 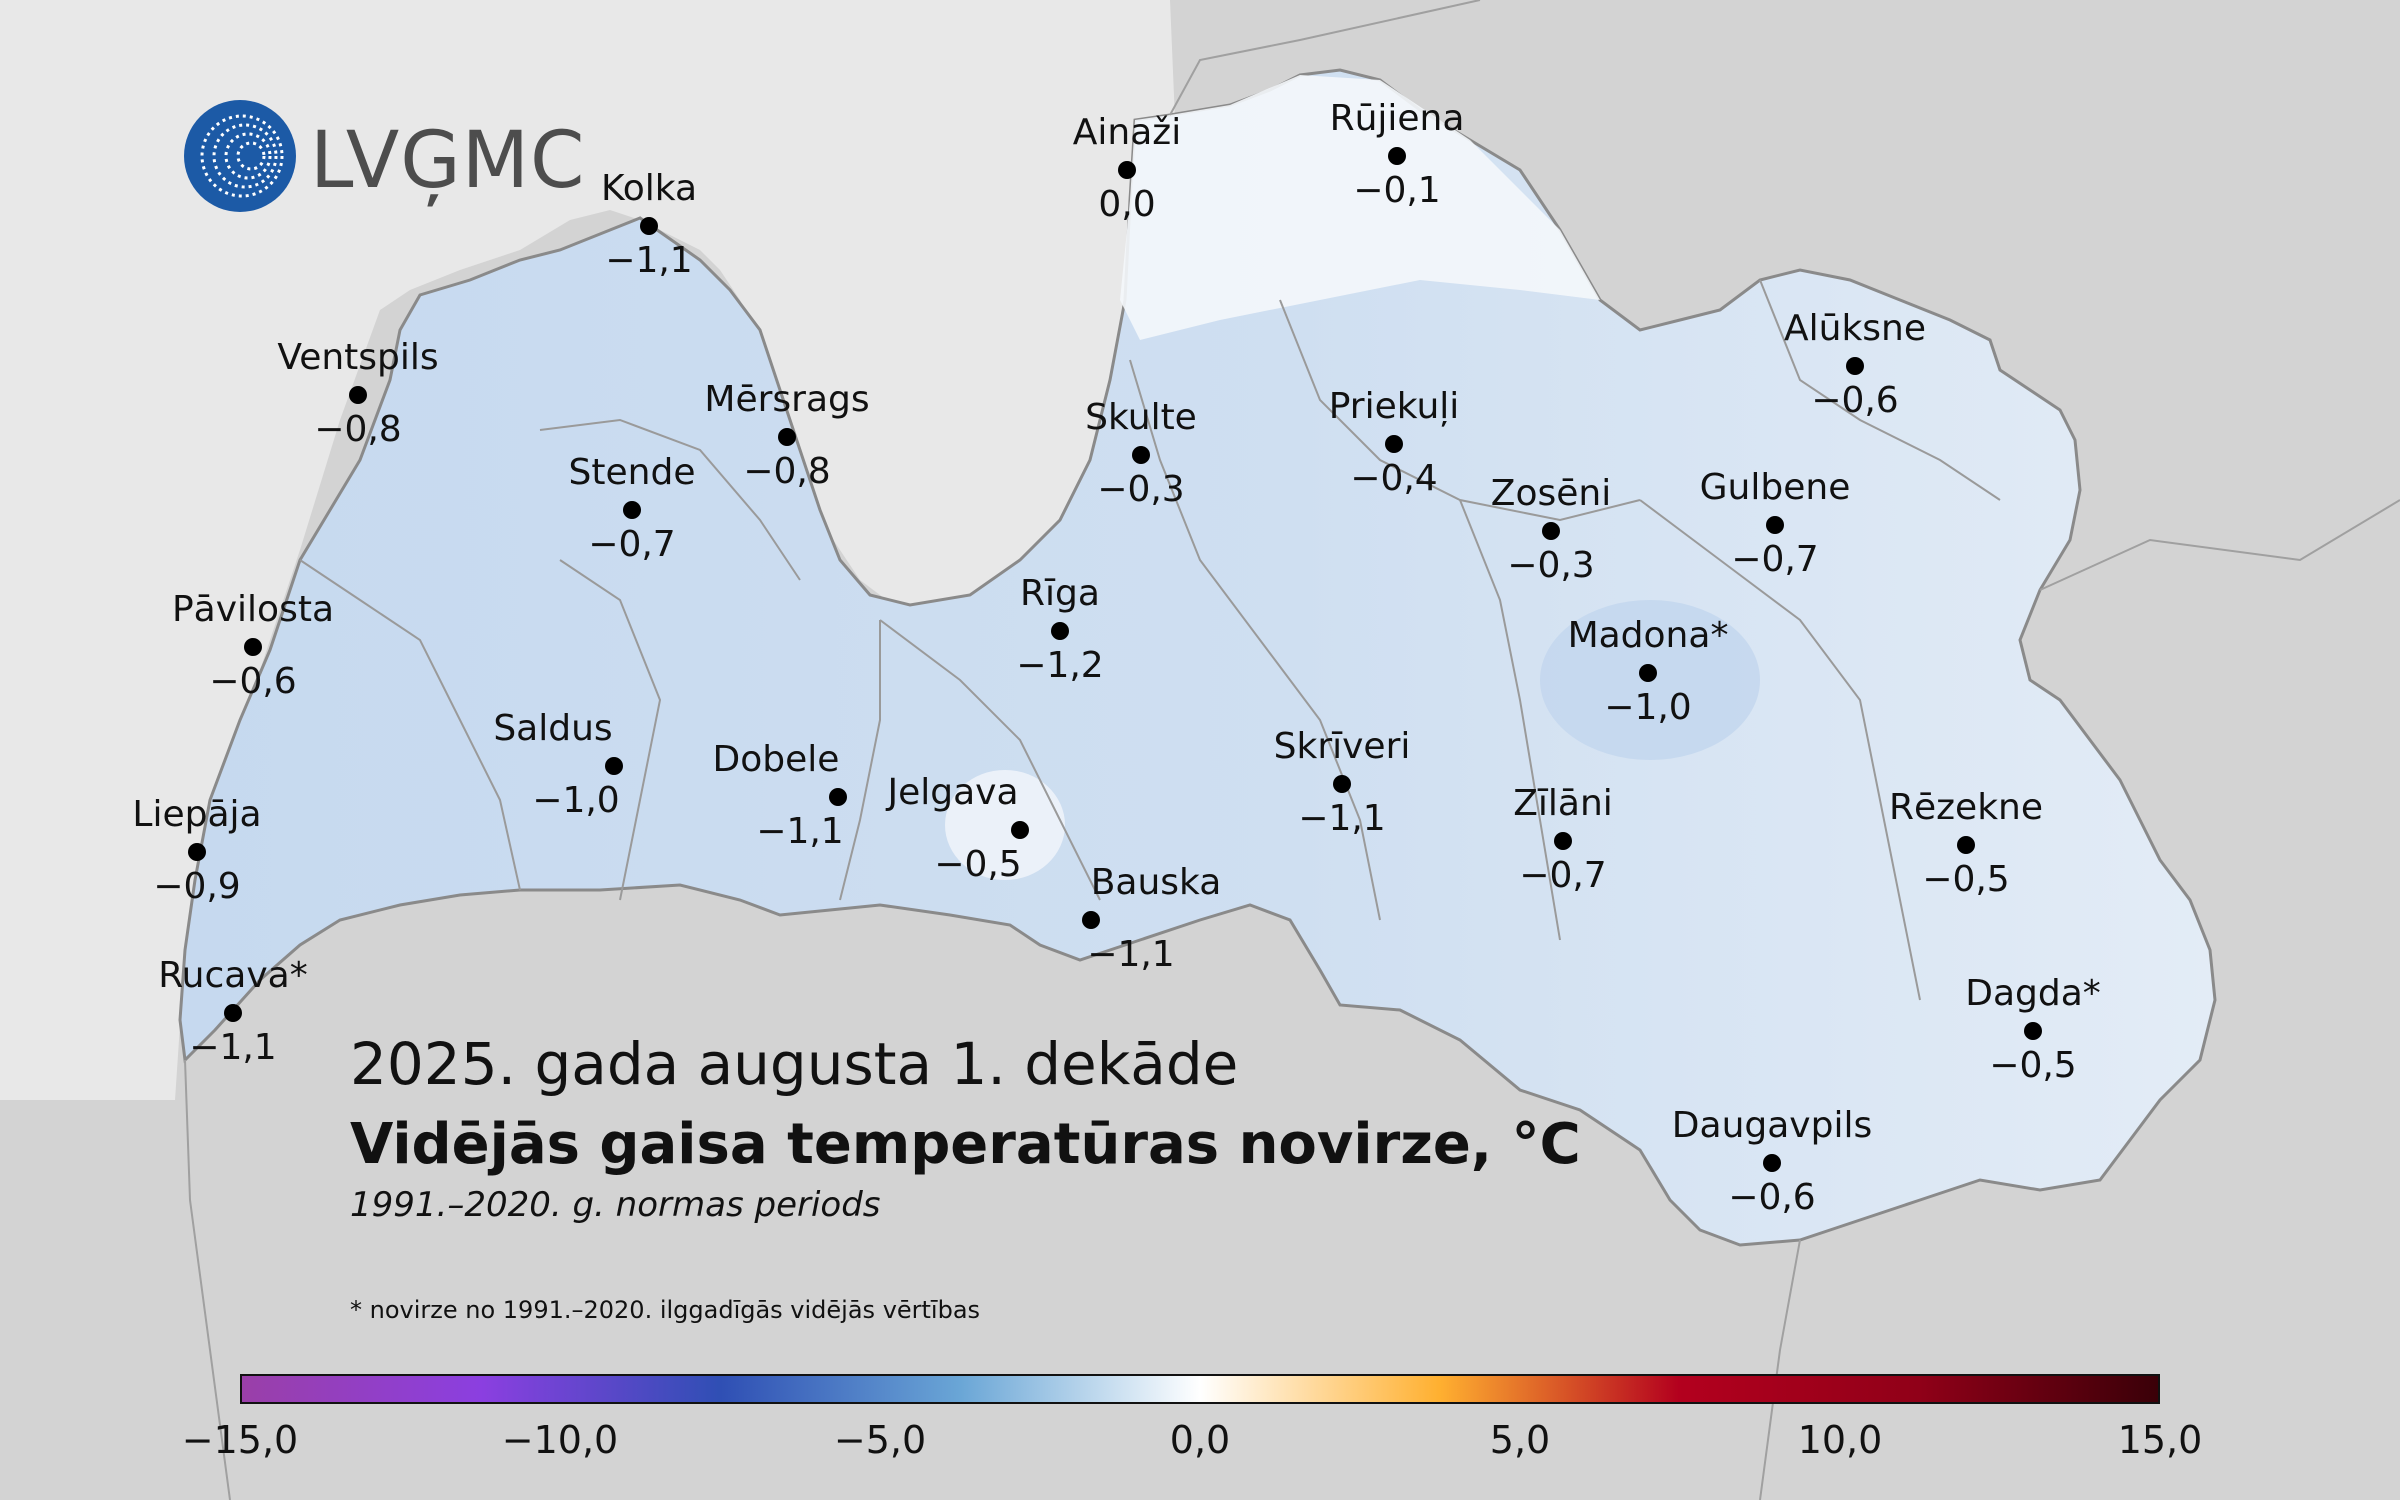 What do you see at coordinates (1005, 825) in the screenshot?
I see `jelgava-warm-spot` at bounding box center [1005, 825].